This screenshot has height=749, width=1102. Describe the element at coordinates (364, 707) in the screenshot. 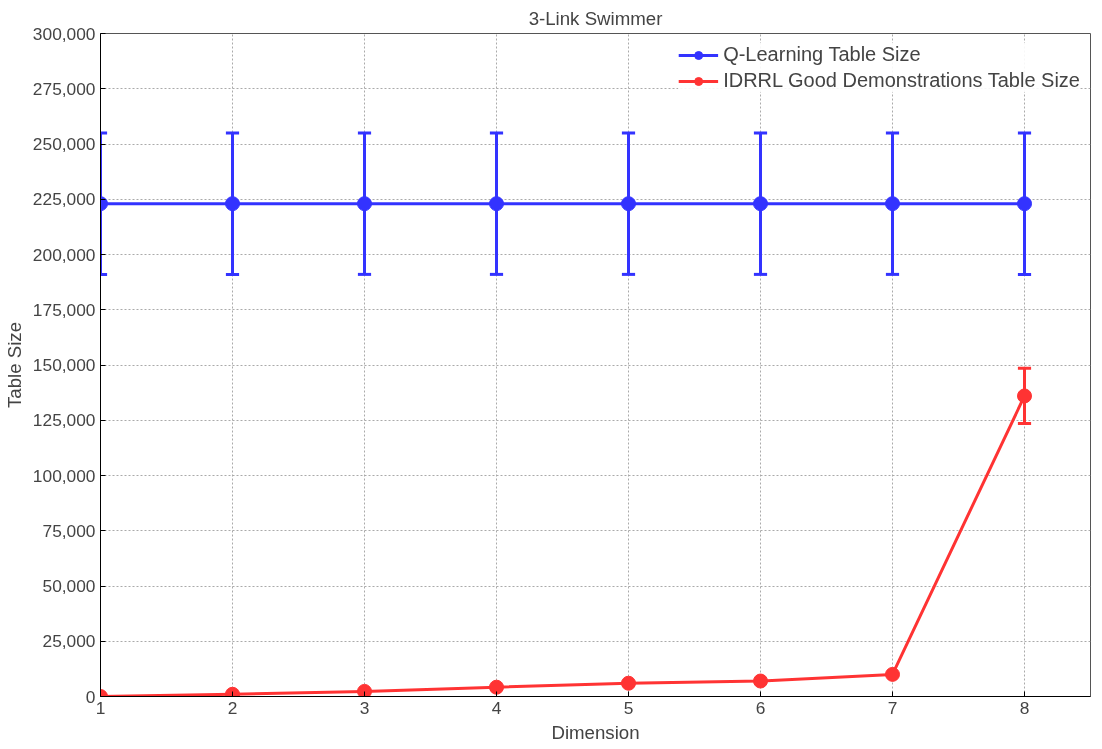

I see `x-tick-label: 3` at that location.